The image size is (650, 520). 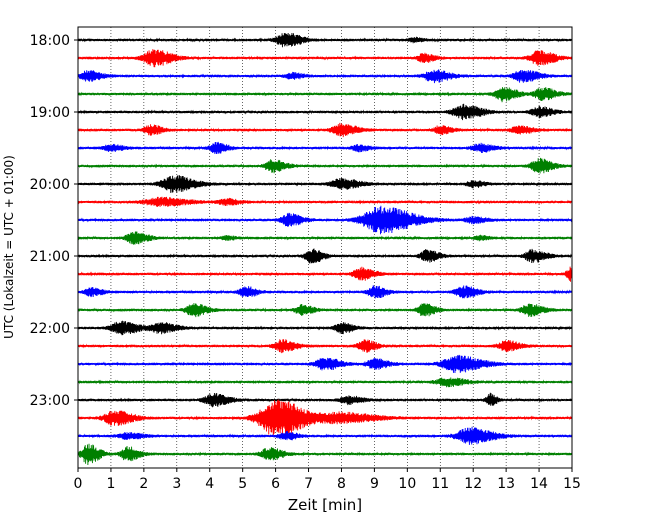 What do you see at coordinates (50, 185) in the screenshot?
I see `y-tick-label-20:00: 20:00` at bounding box center [50, 185].